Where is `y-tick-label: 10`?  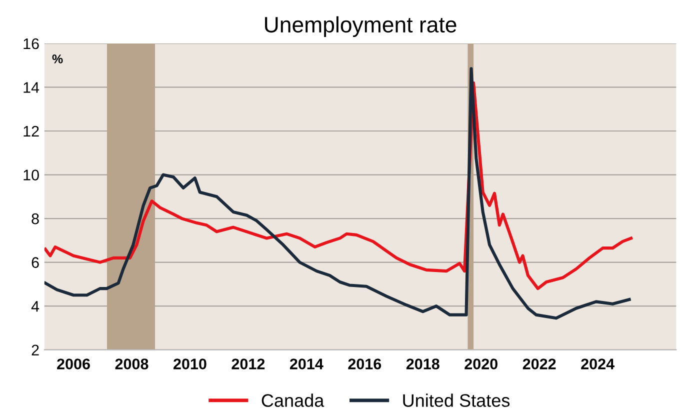 y-tick-label: 10 is located at coordinates (31, 175).